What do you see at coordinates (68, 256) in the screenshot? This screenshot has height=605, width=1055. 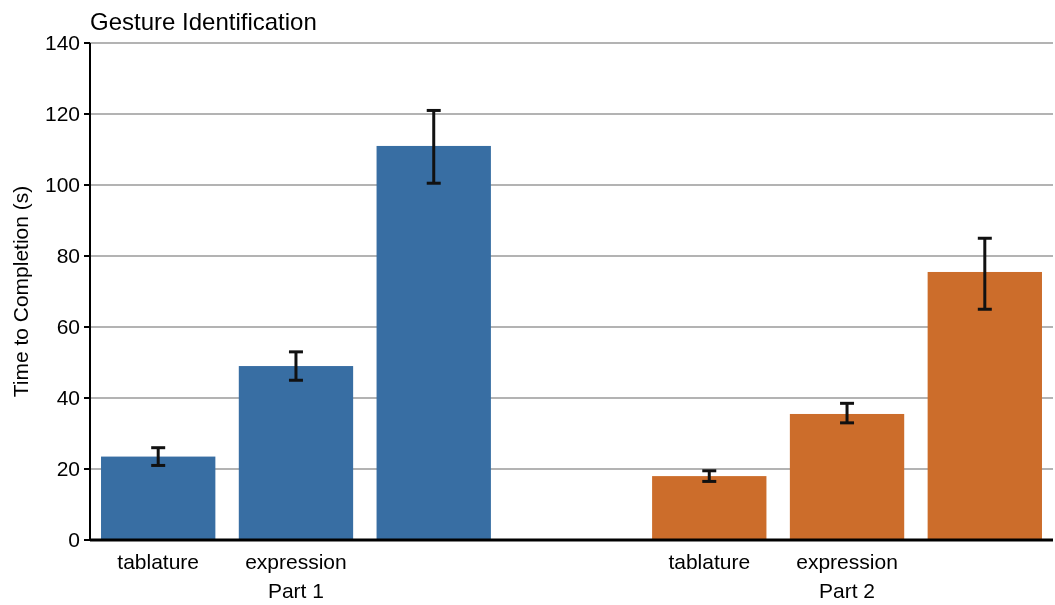 I see `y-tick-label: 80` at bounding box center [68, 256].